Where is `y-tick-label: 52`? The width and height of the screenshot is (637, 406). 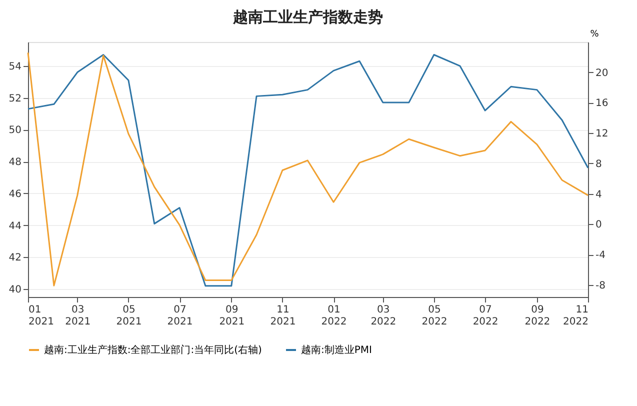 y-tick-label: 52 is located at coordinates (15, 98).